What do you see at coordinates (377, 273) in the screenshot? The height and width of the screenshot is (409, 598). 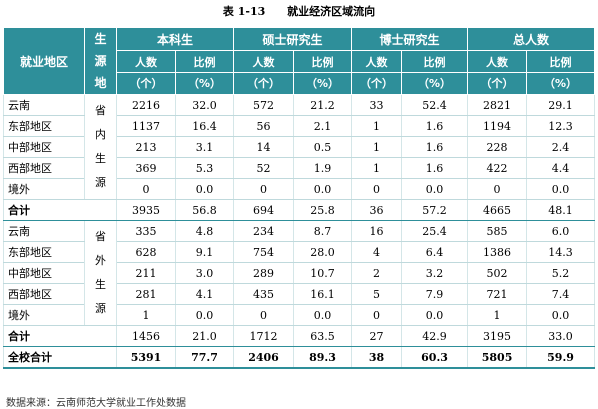 I see `value-cell: 2` at bounding box center [377, 273].